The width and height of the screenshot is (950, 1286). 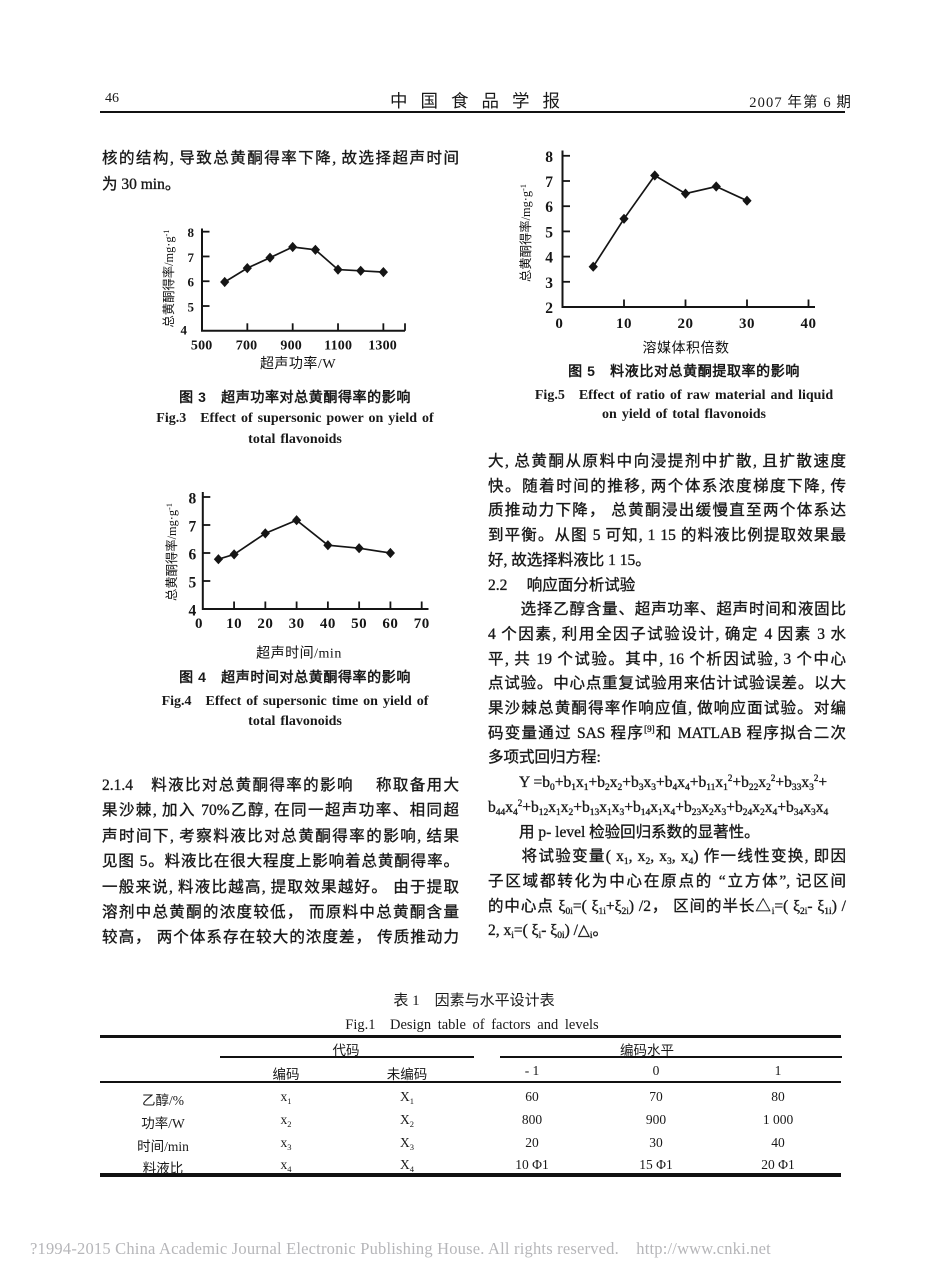 What do you see at coordinates (291, 346) in the screenshot?
I see `svg-text: 900` at bounding box center [291, 346].